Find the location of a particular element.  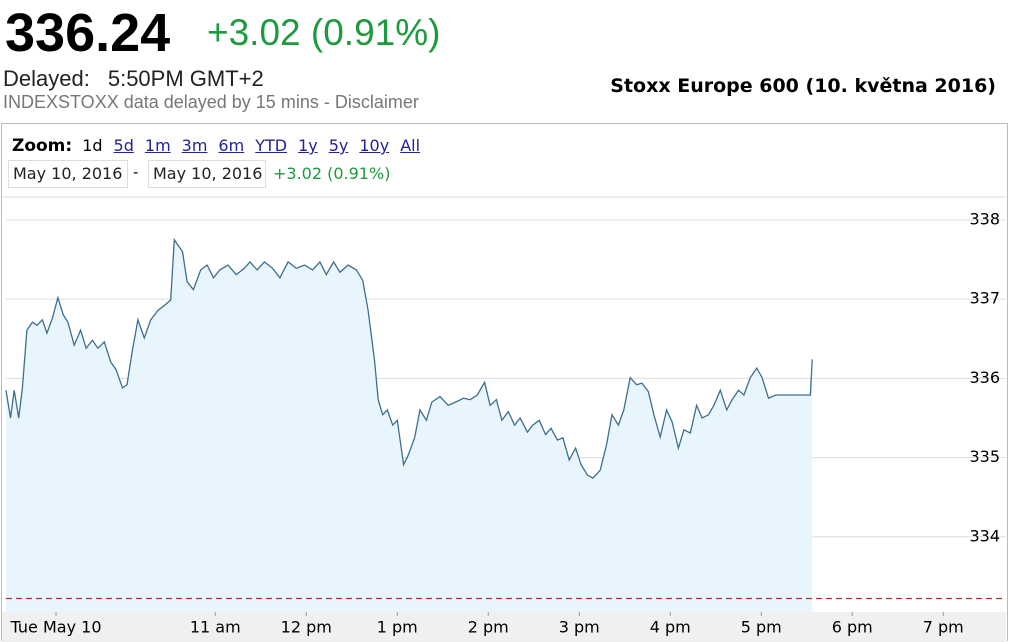

x-tick-label: 3 pm is located at coordinates (579, 627).